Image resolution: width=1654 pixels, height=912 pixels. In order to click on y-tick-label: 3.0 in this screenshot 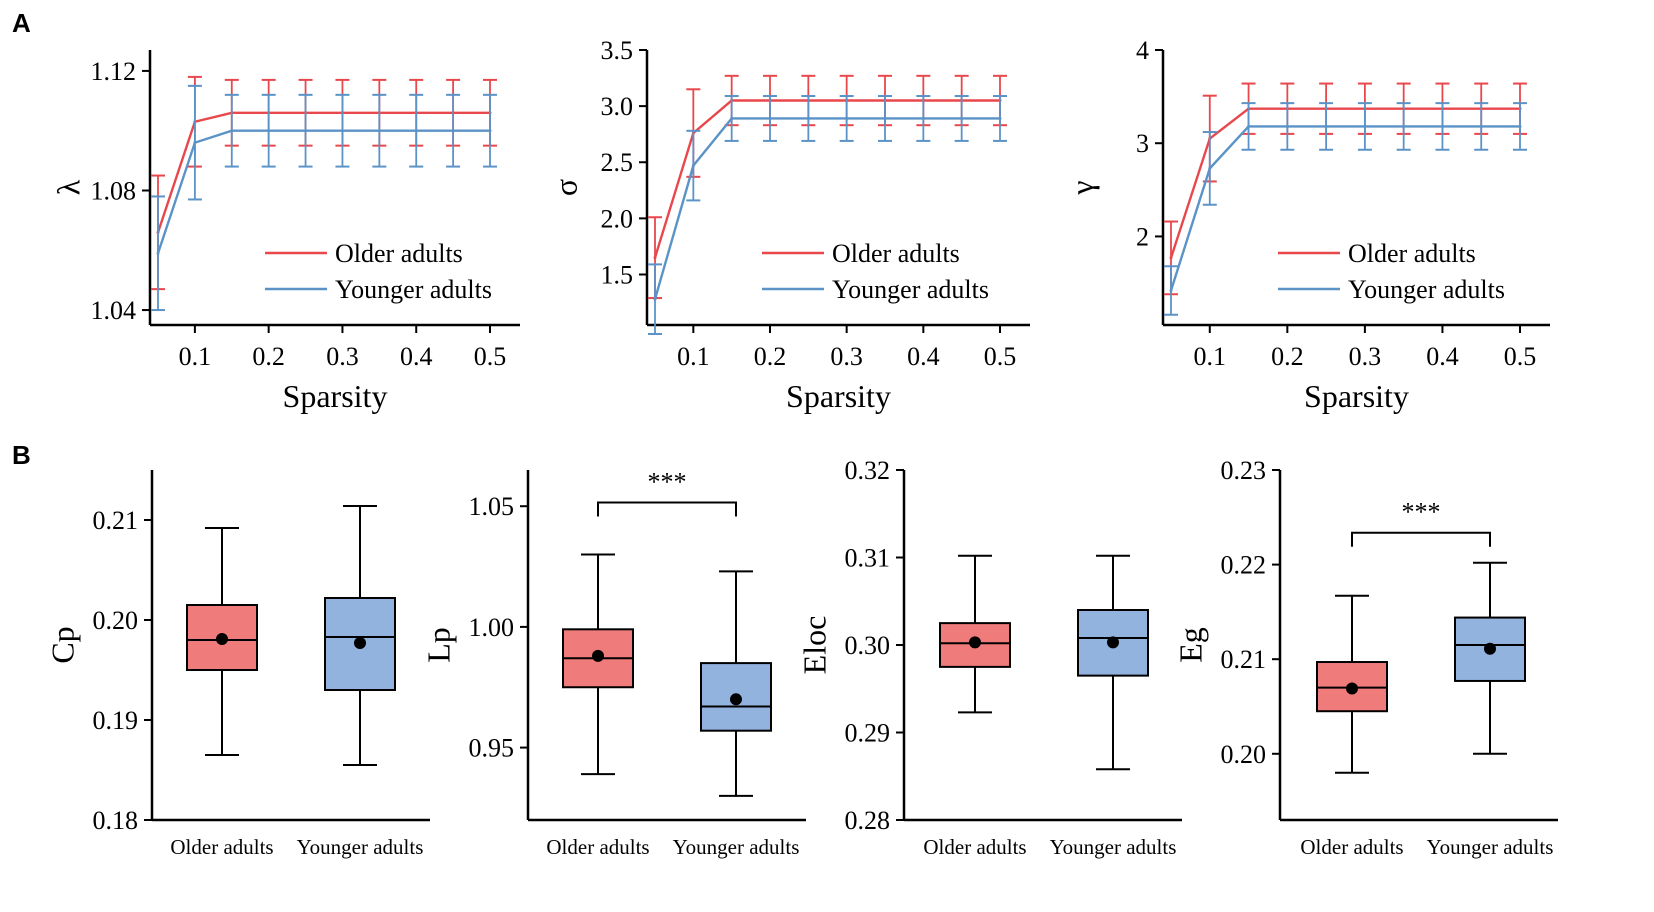, I will do `click(617, 106)`.